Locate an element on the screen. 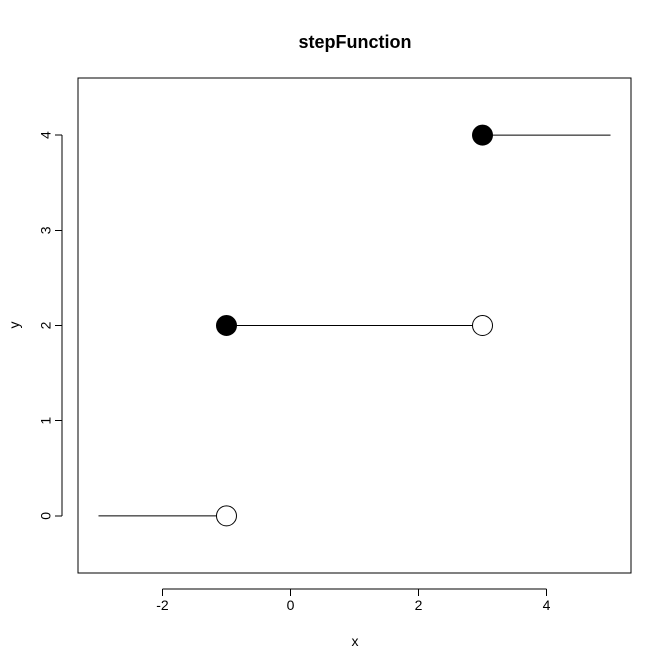  x-tick-label: -2 is located at coordinates (162, 605).